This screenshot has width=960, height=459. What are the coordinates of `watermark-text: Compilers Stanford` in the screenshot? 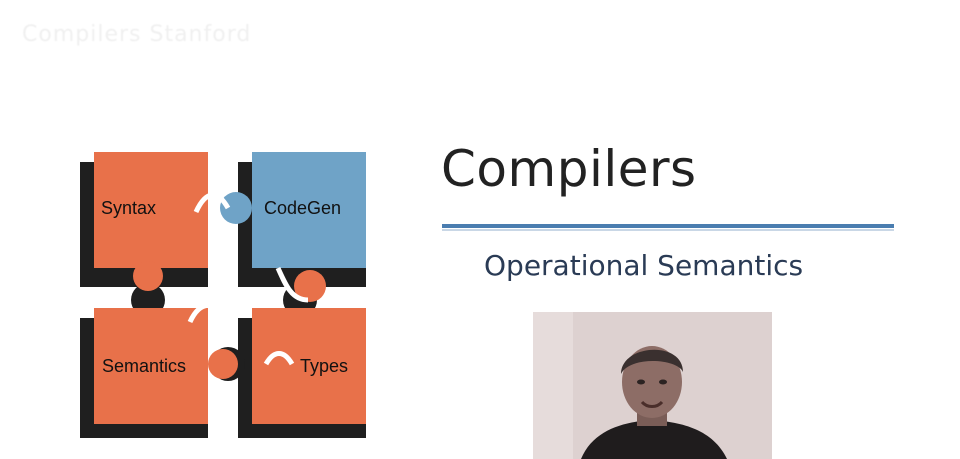 It's located at (137, 34).